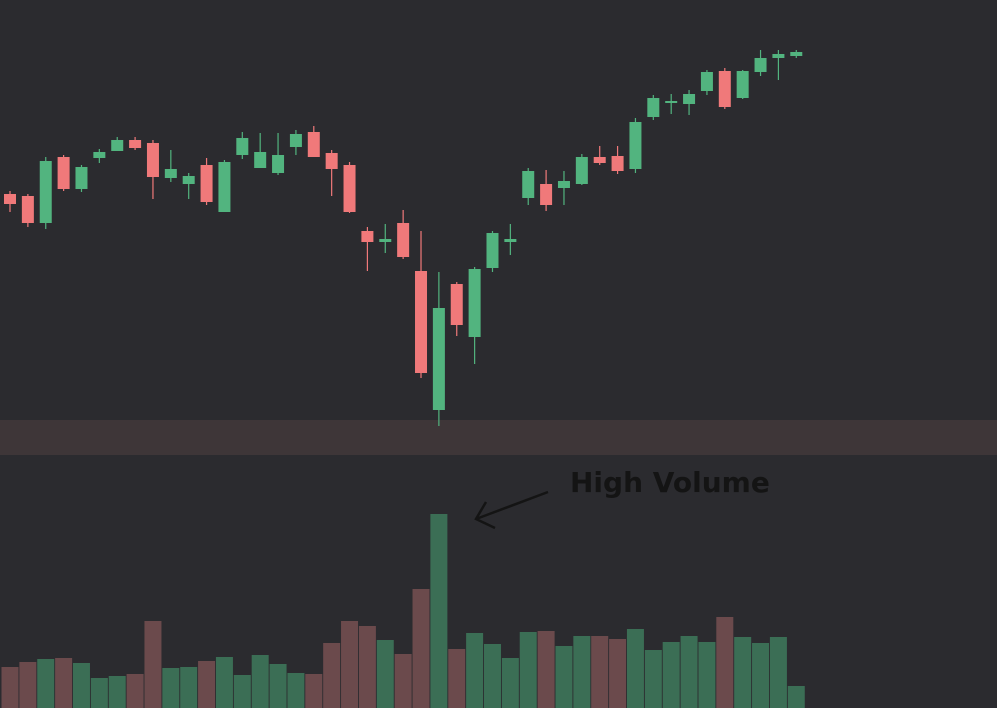 This screenshot has height=708, width=997. I want to click on pane-separator, so click(498, 437).